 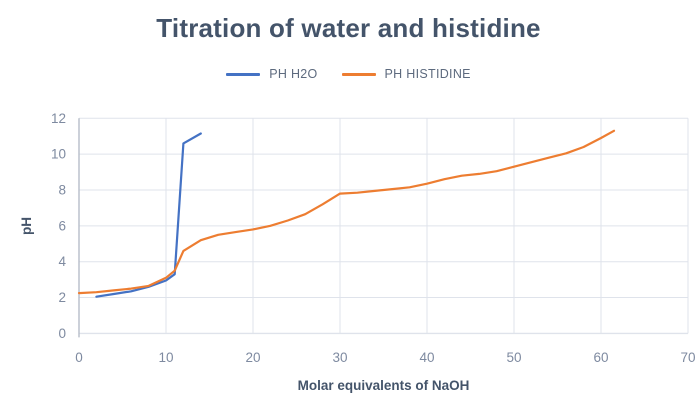 What do you see at coordinates (79, 357) in the screenshot?
I see `x-tick-label: 0` at bounding box center [79, 357].